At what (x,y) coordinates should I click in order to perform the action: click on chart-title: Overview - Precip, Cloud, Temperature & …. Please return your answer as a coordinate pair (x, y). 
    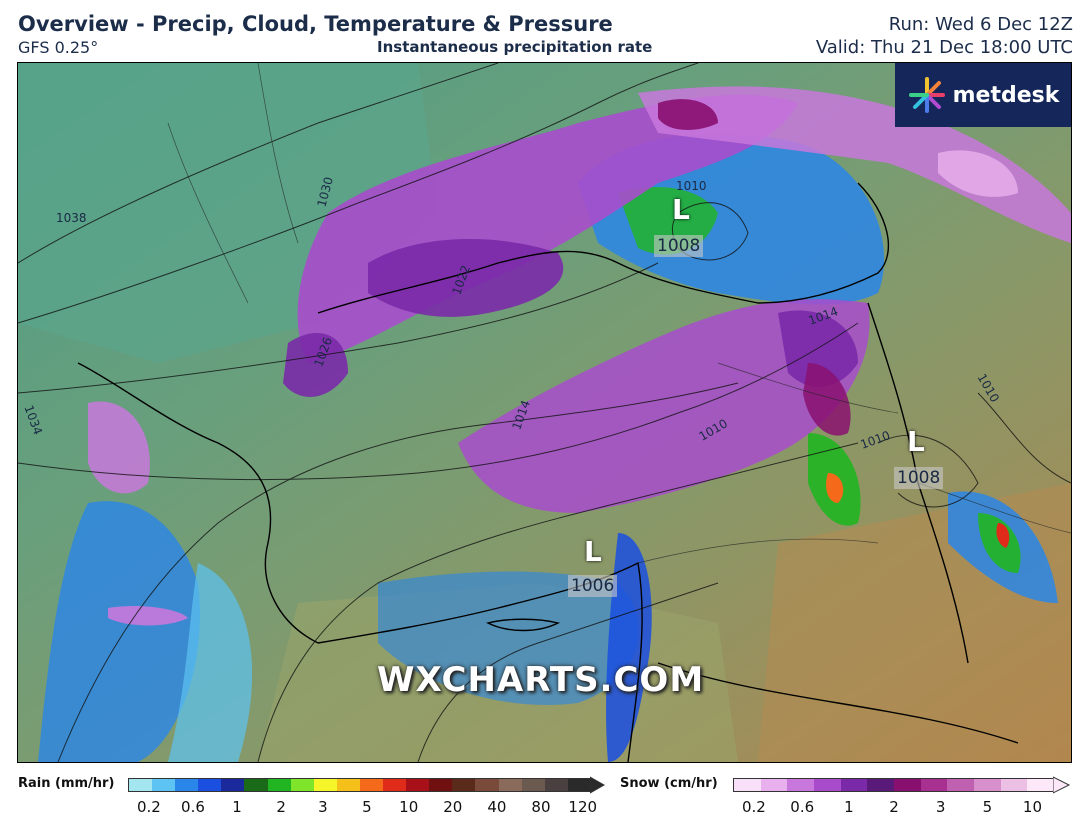
    Looking at the image, I should click on (315, 24).